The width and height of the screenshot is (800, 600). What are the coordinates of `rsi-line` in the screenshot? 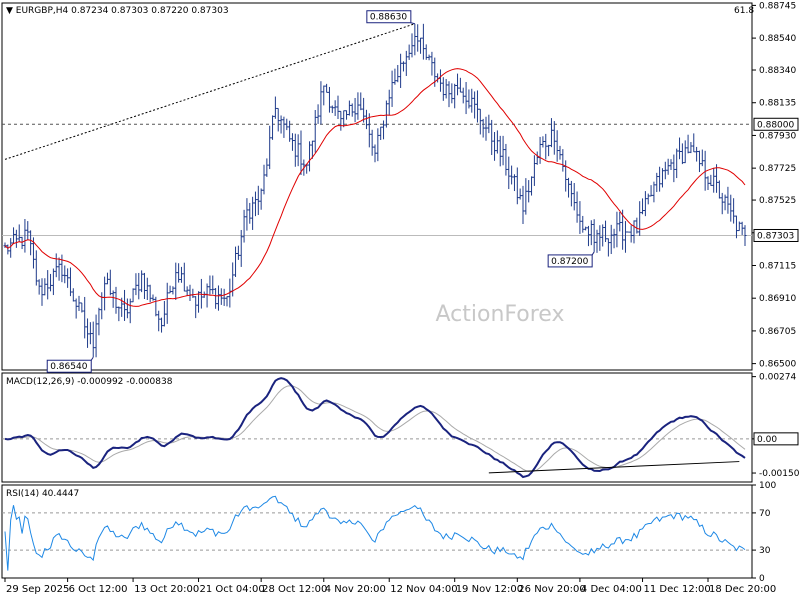 It's located at (375, 533).